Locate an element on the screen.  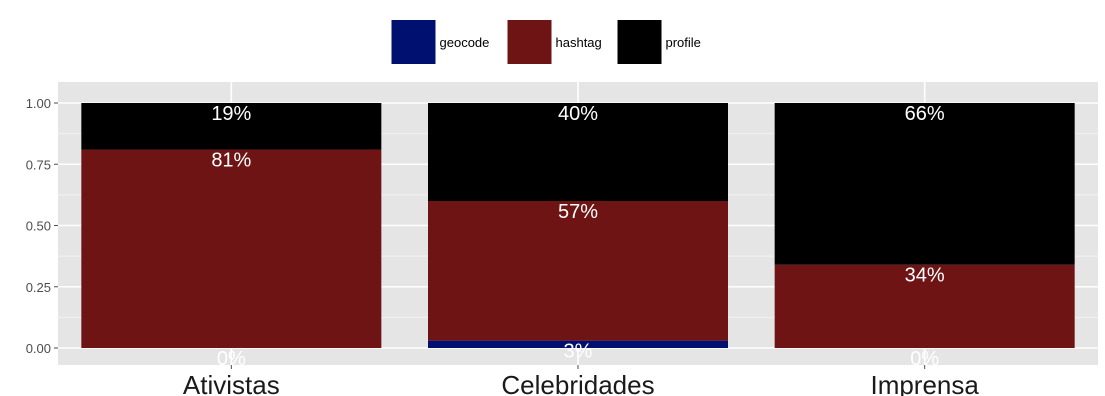
bar-segment-geocode is located at coordinates (578, 344).